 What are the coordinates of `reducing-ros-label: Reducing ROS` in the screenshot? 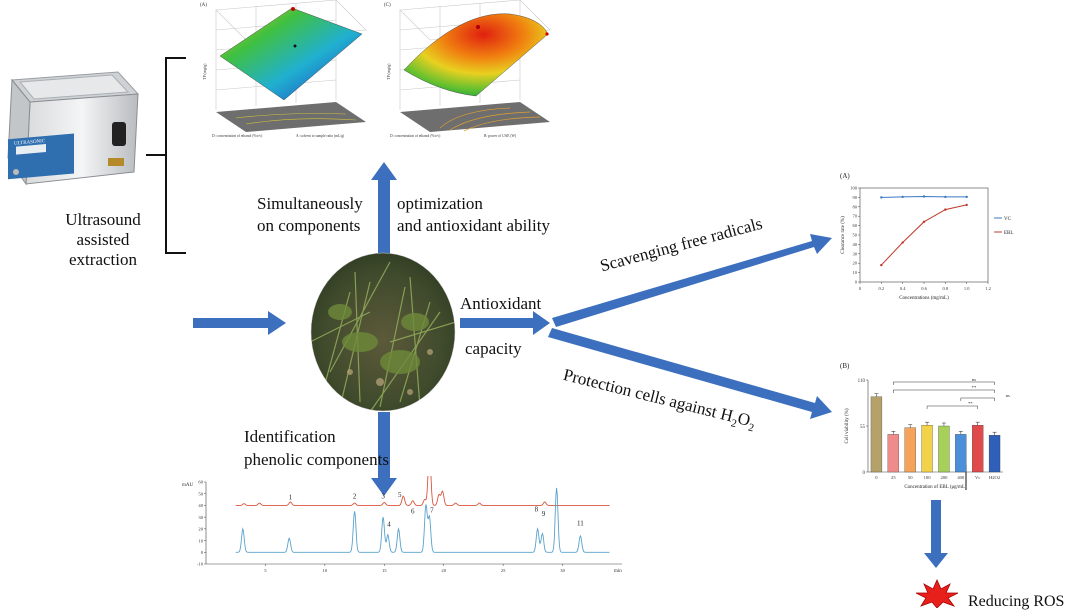 It's located at (1016, 601).